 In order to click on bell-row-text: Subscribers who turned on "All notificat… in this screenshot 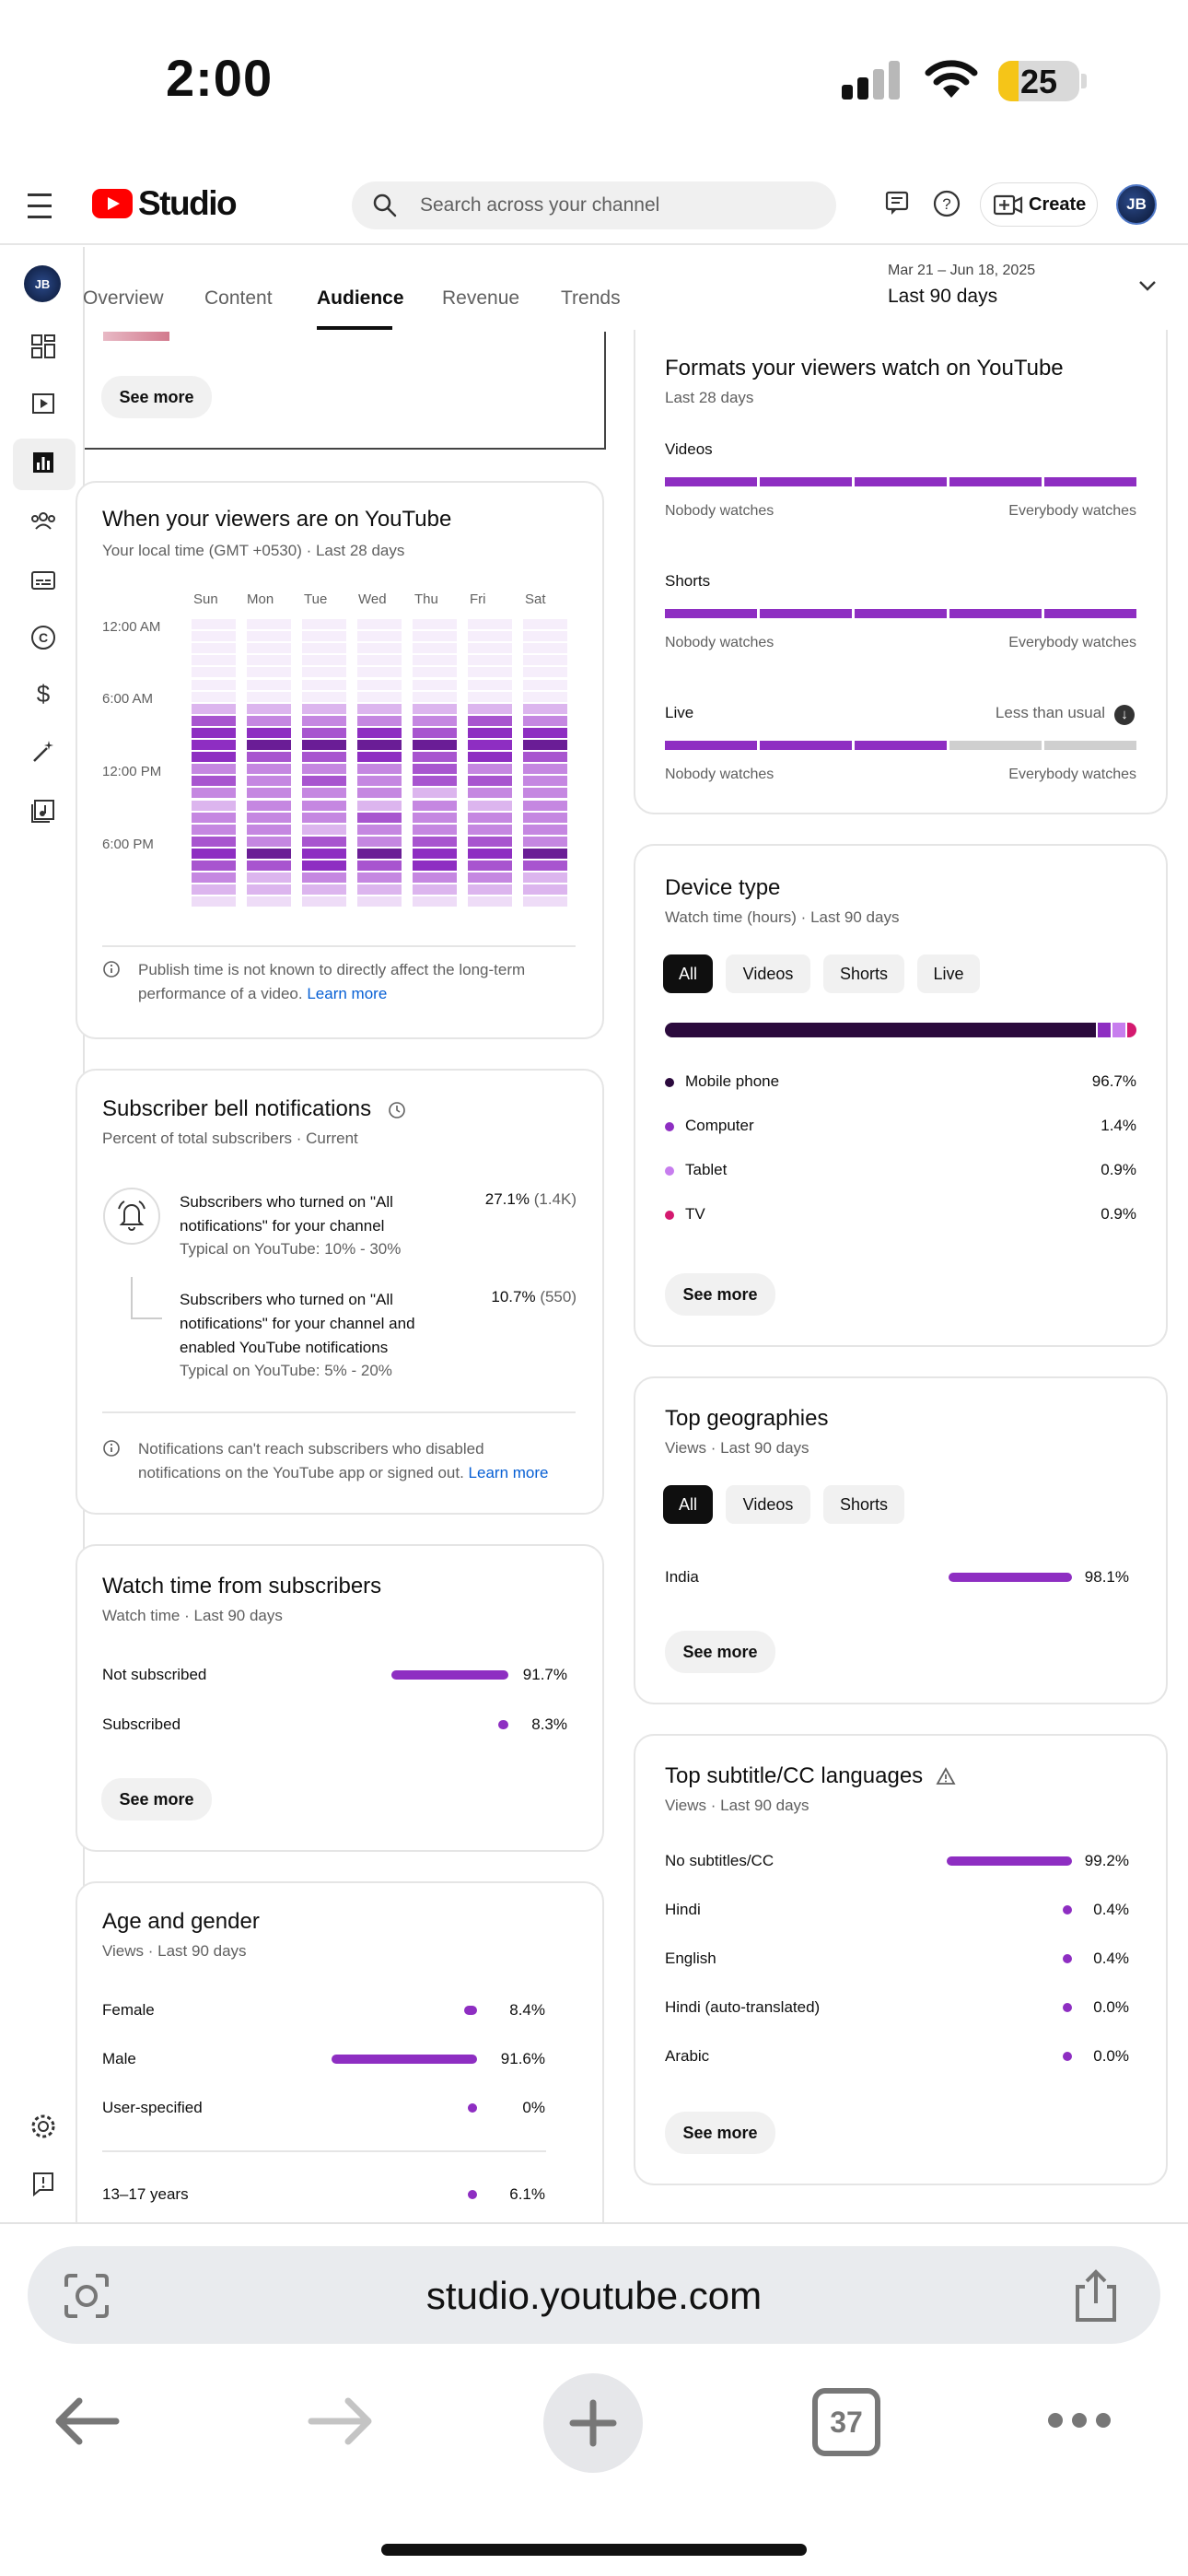, I will do `click(286, 1214)`.